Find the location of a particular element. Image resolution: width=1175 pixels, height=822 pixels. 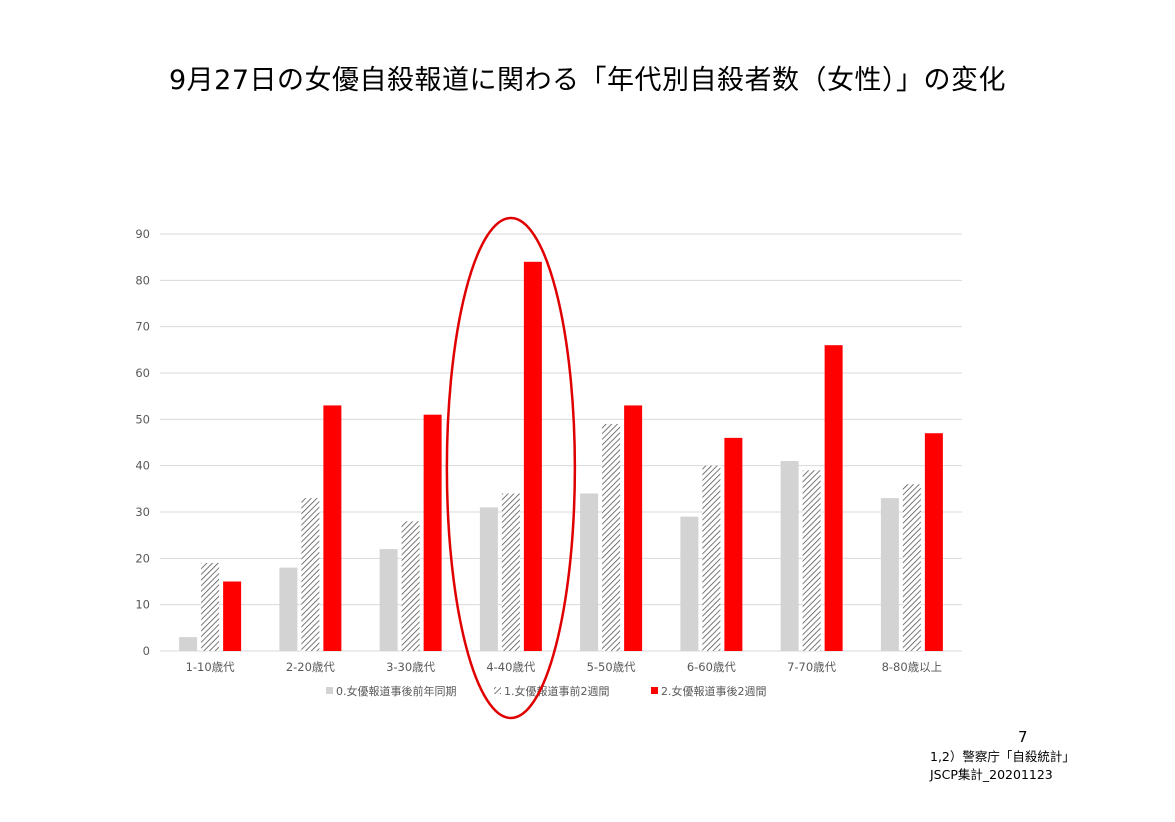

y-tick-label: 70 is located at coordinates (142, 327).